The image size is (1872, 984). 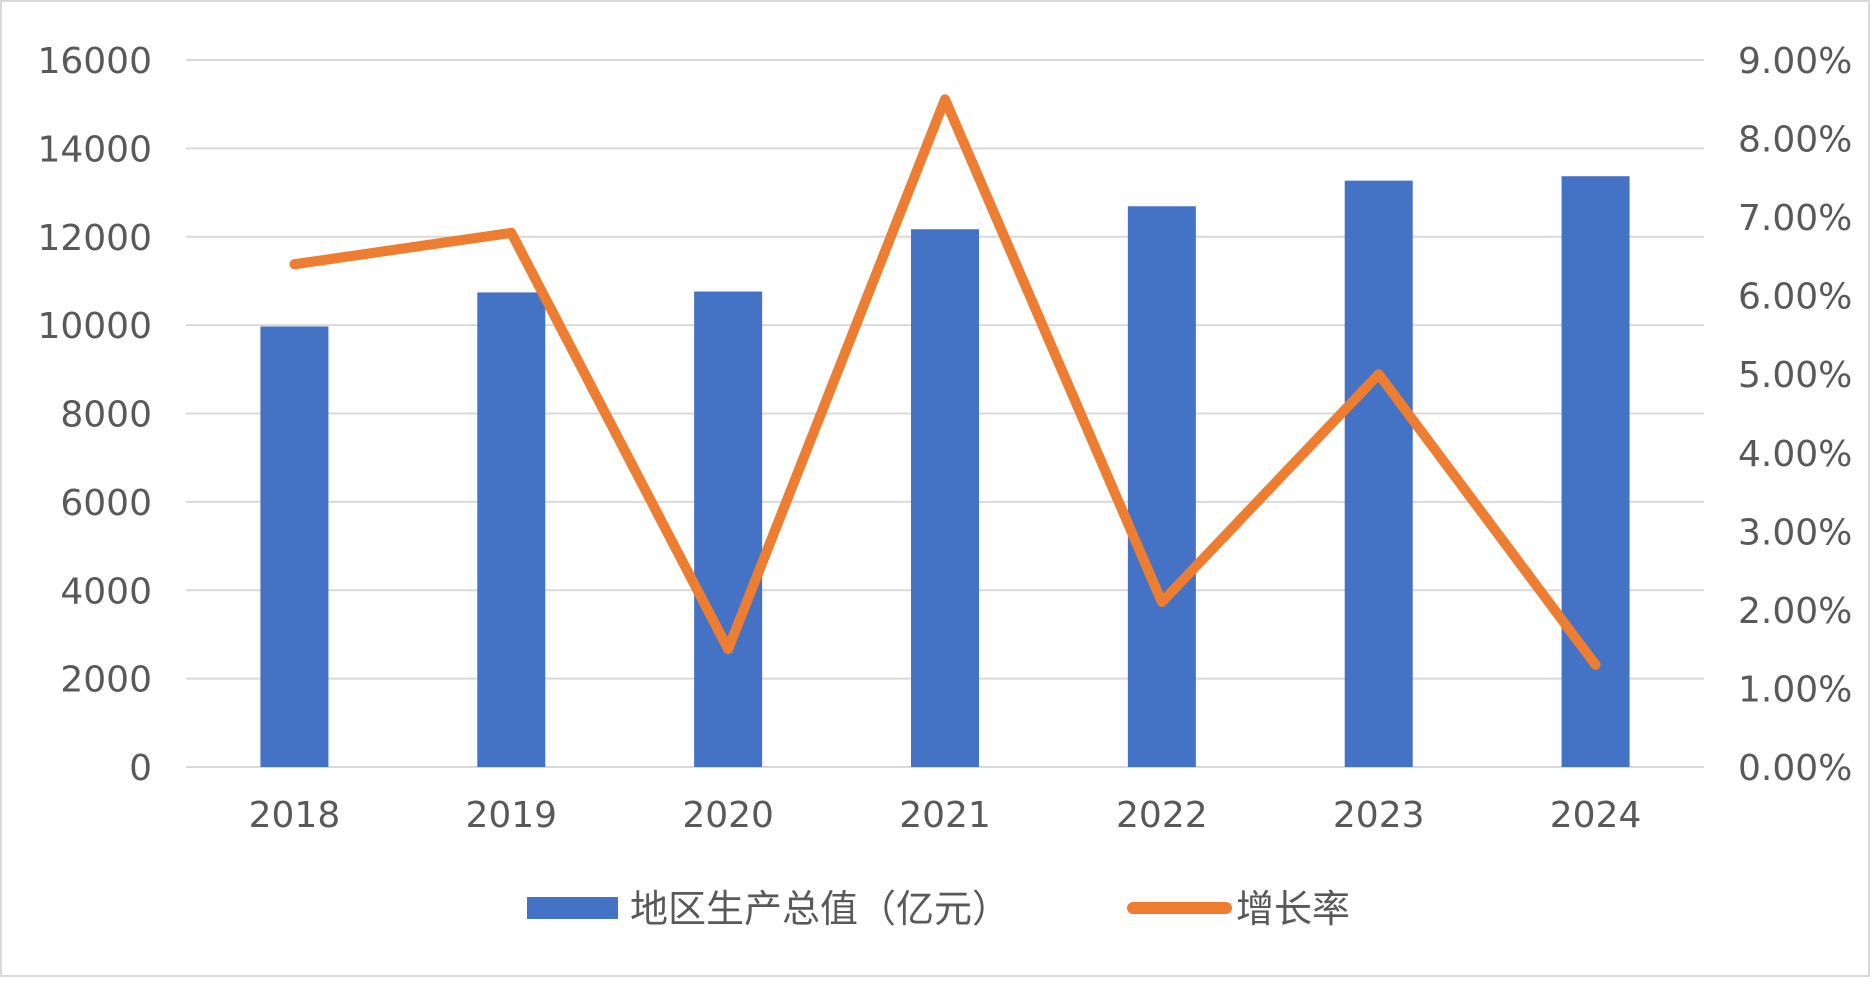 What do you see at coordinates (1795, 375) in the screenshot?
I see `right-tick-label: 5.00%` at bounding box center [1795, 375].